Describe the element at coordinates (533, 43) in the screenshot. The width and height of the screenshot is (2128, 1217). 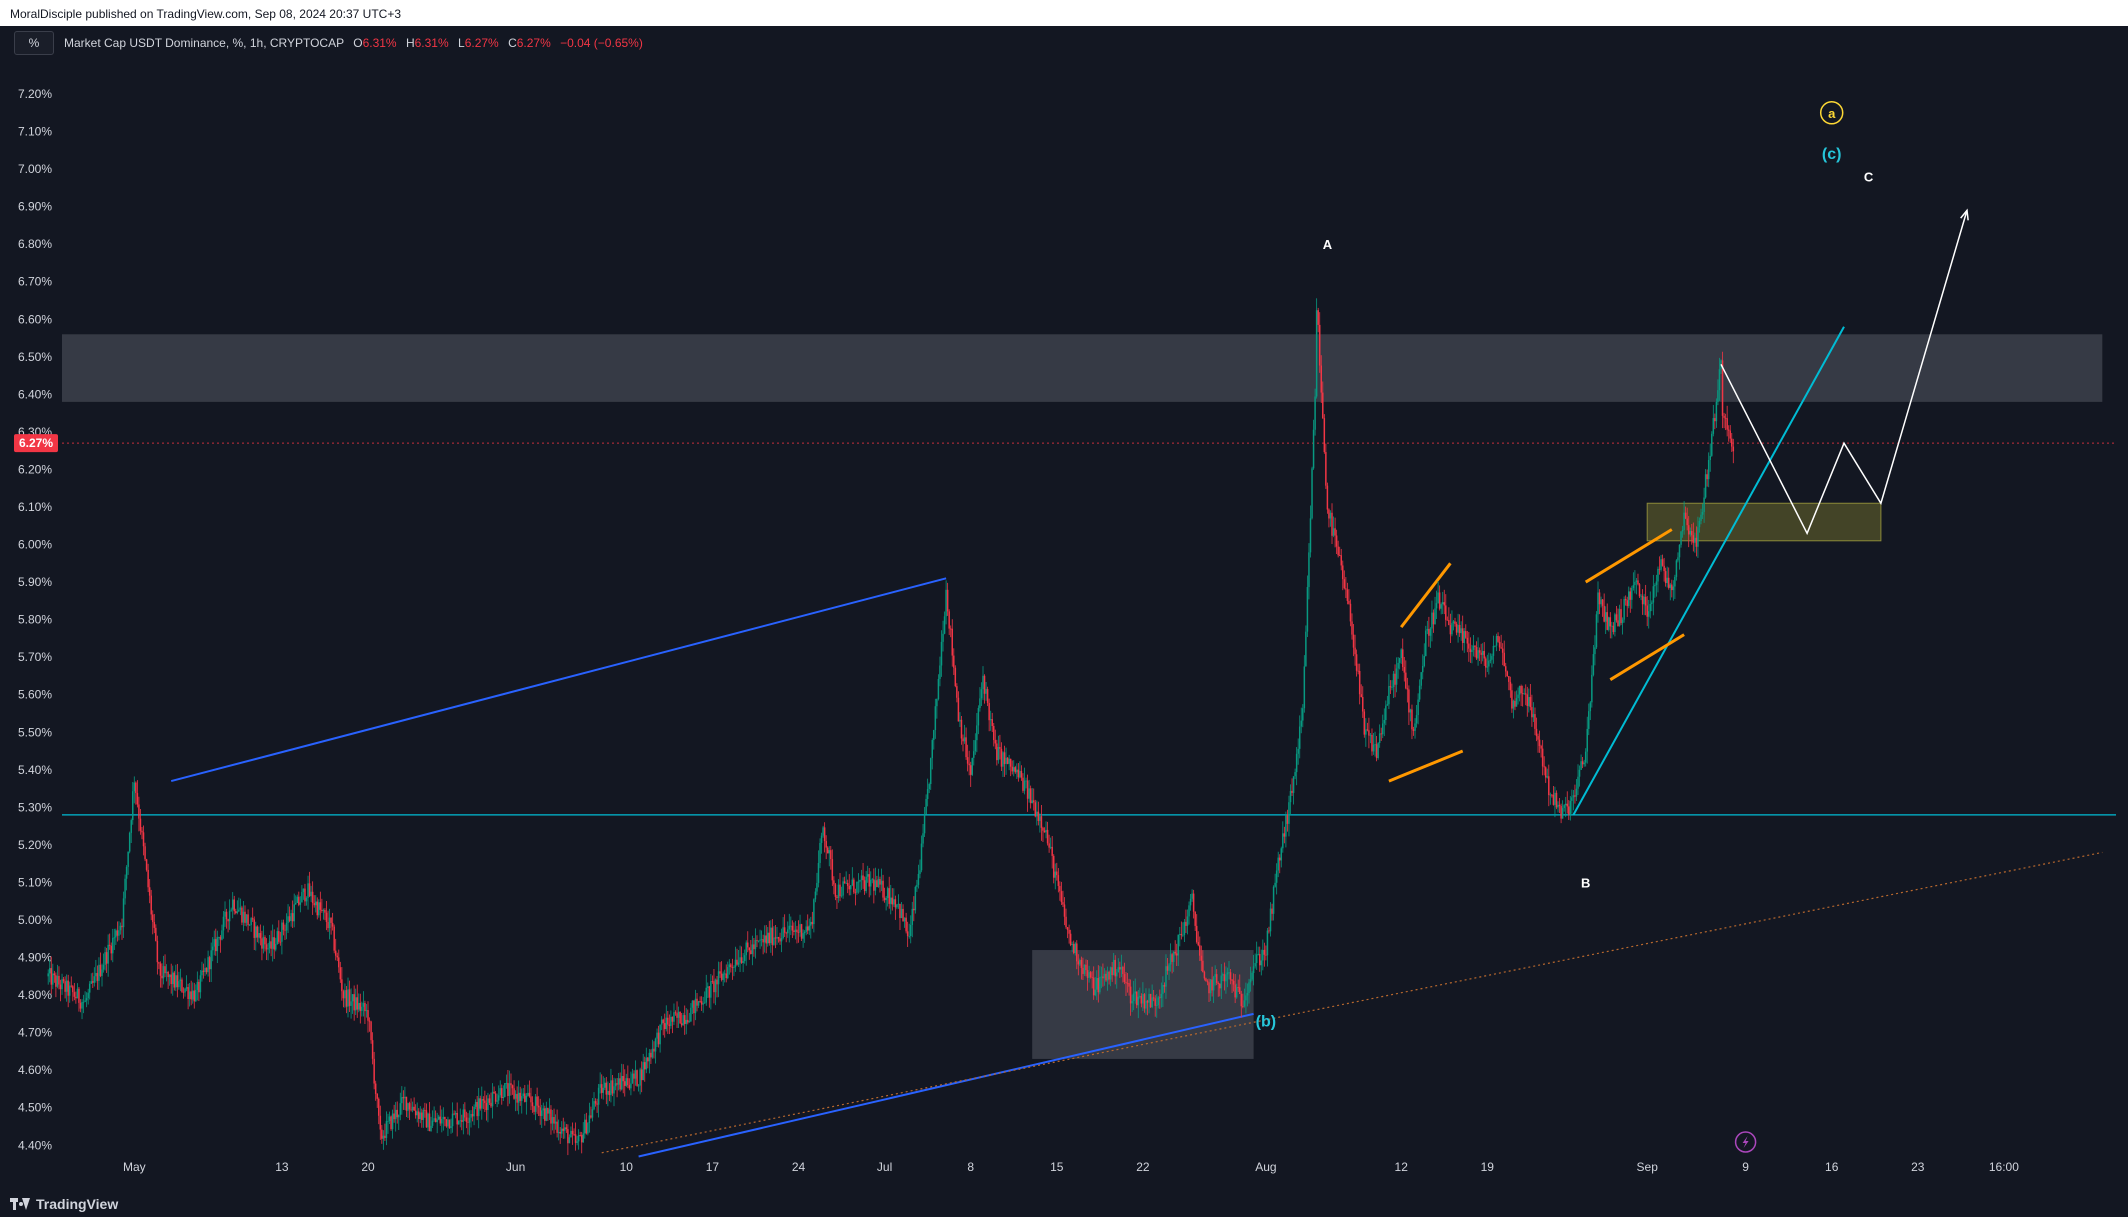
I see `close-value: 6.27%` at that location.